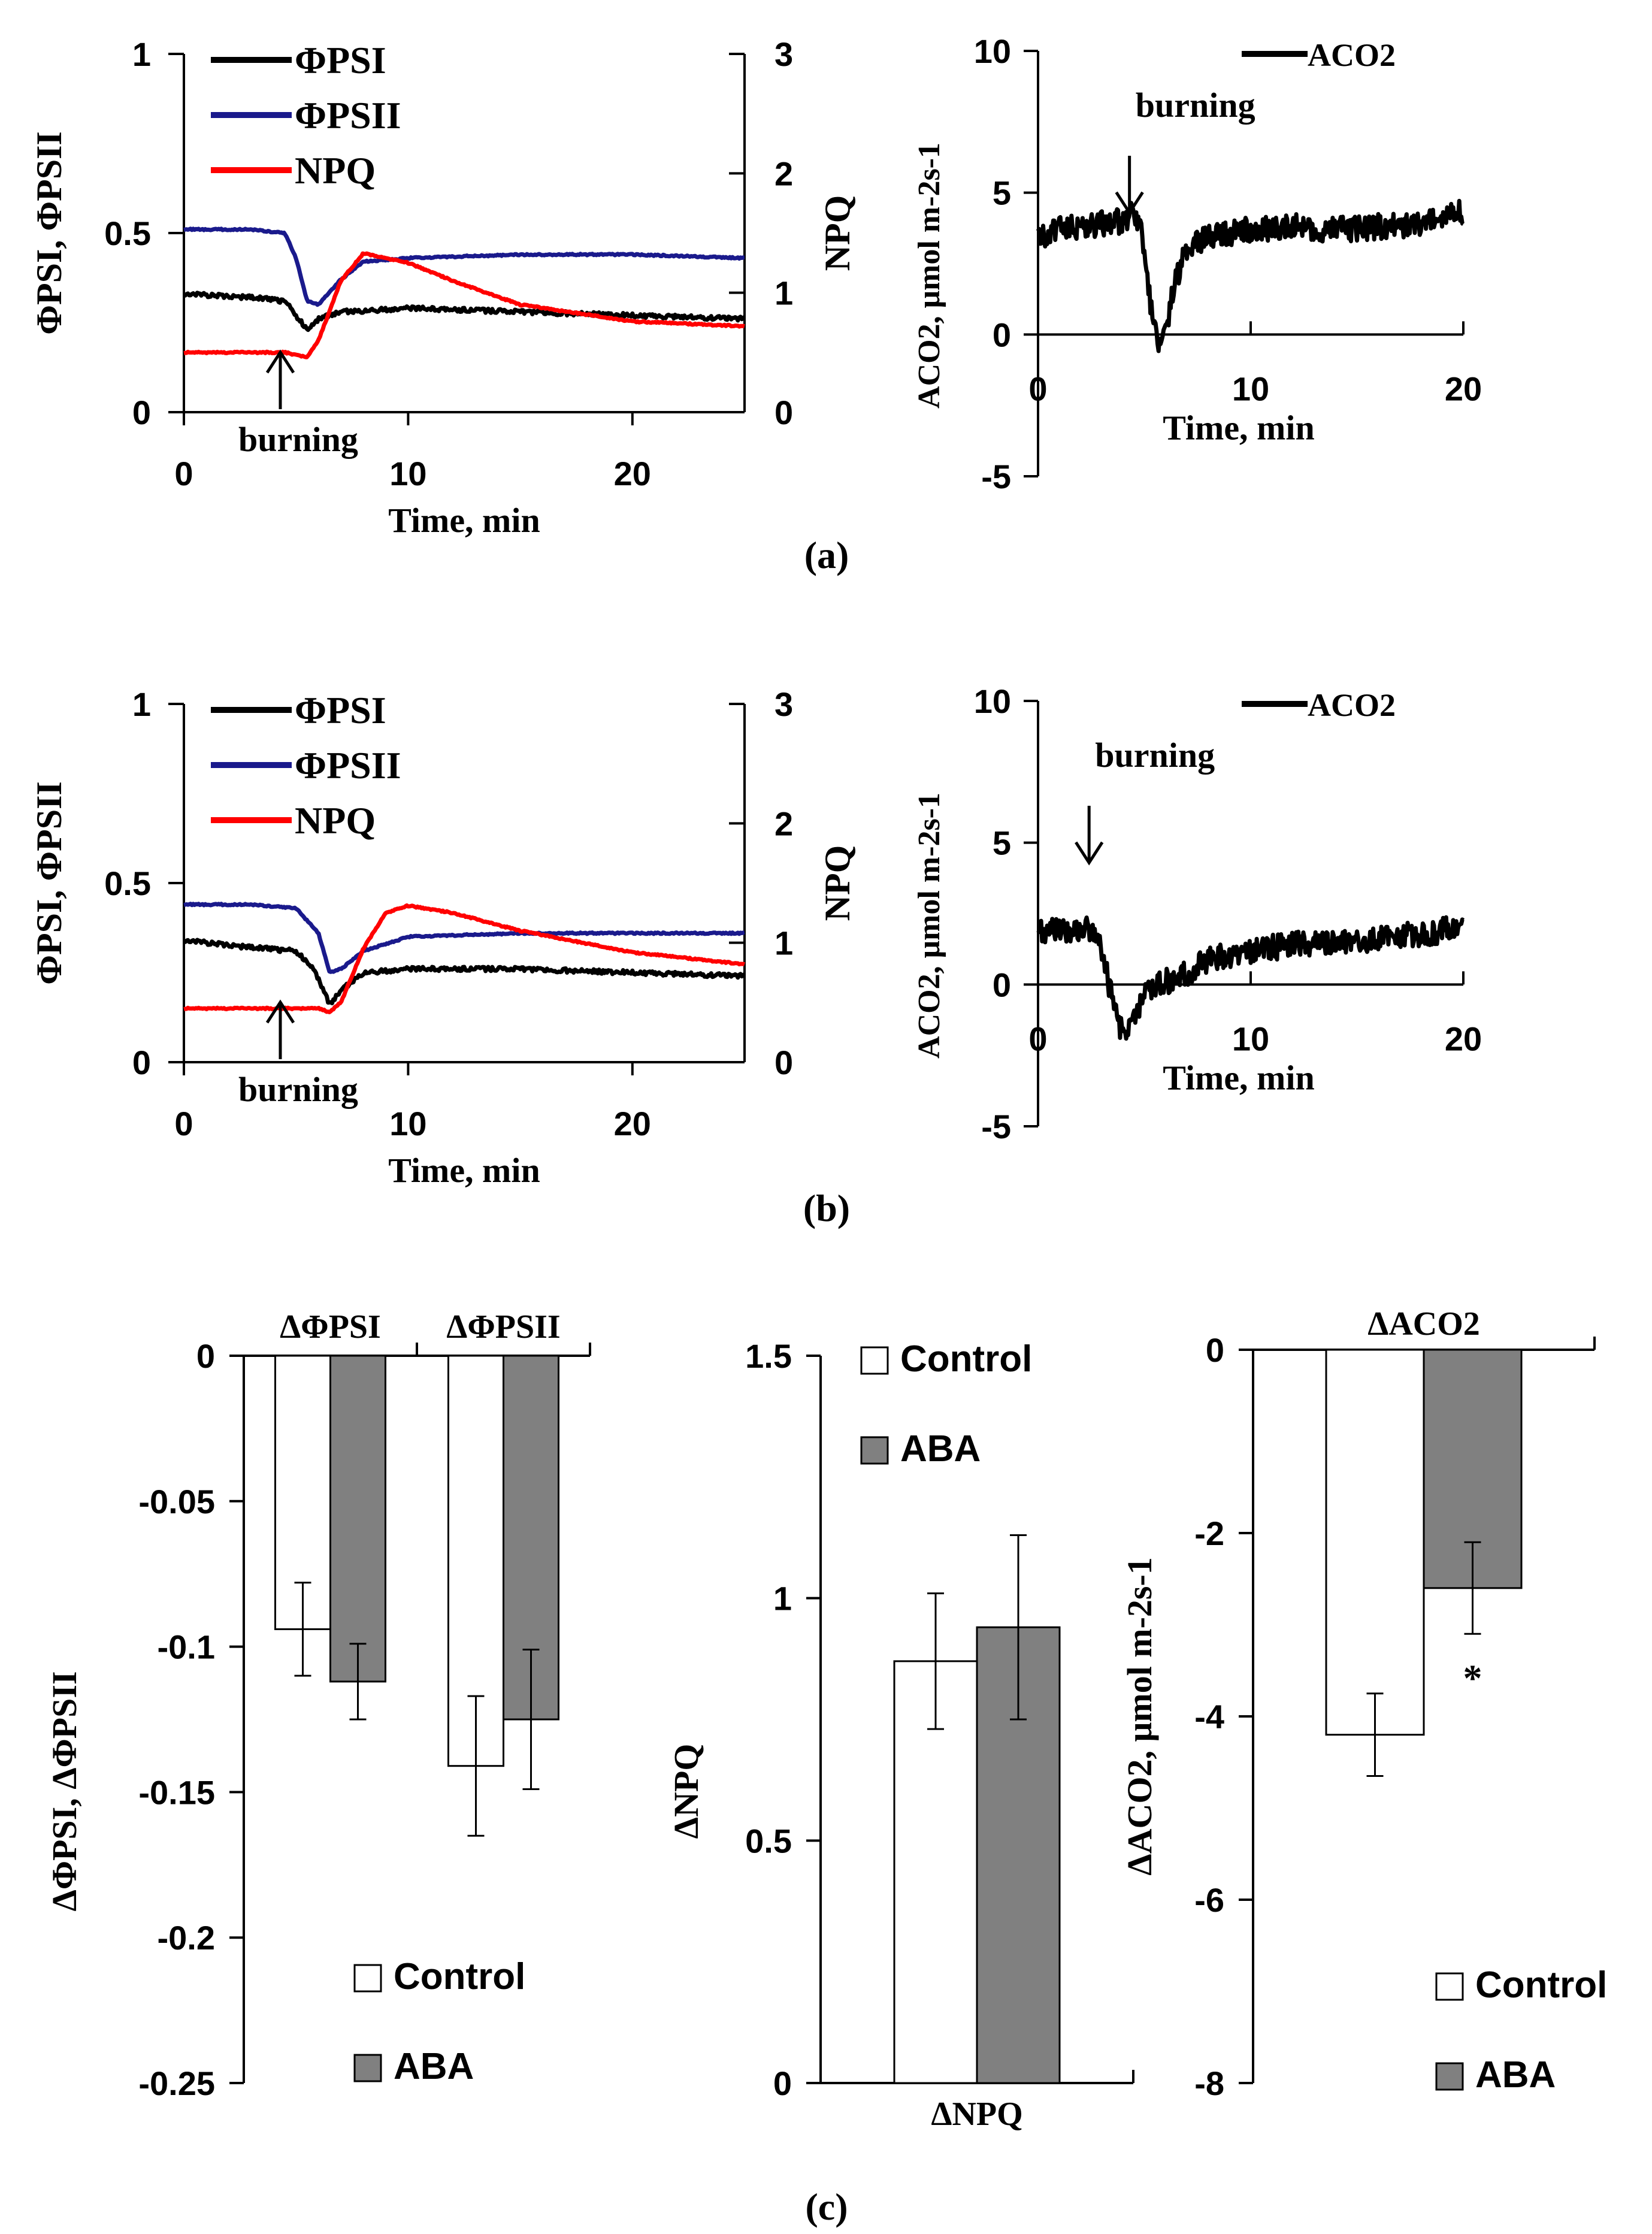 This screenshot has width=1652, height=2234. I want to click on series-line-ΦPSI, so click(464, 971).